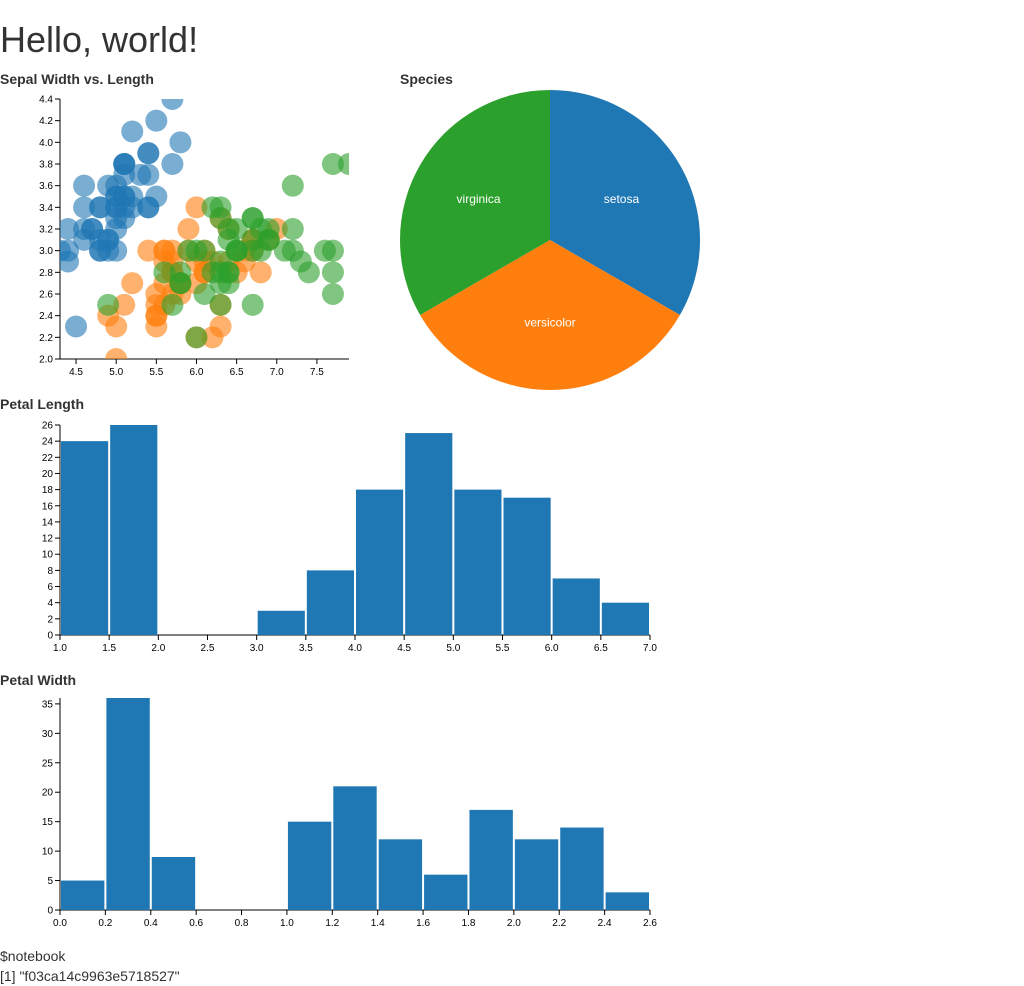 Image resolution: width=1024 pixels, height=986 pixels. What do you see at coordinates (242, 923) in the screenshot?
I see `x-tick-label: 0.8` at bounding box center [242, 923].